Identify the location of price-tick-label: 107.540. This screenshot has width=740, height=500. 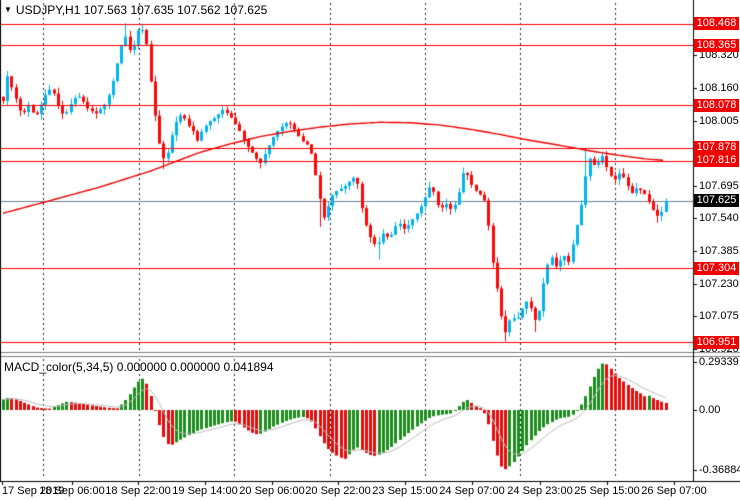
(719, 218).